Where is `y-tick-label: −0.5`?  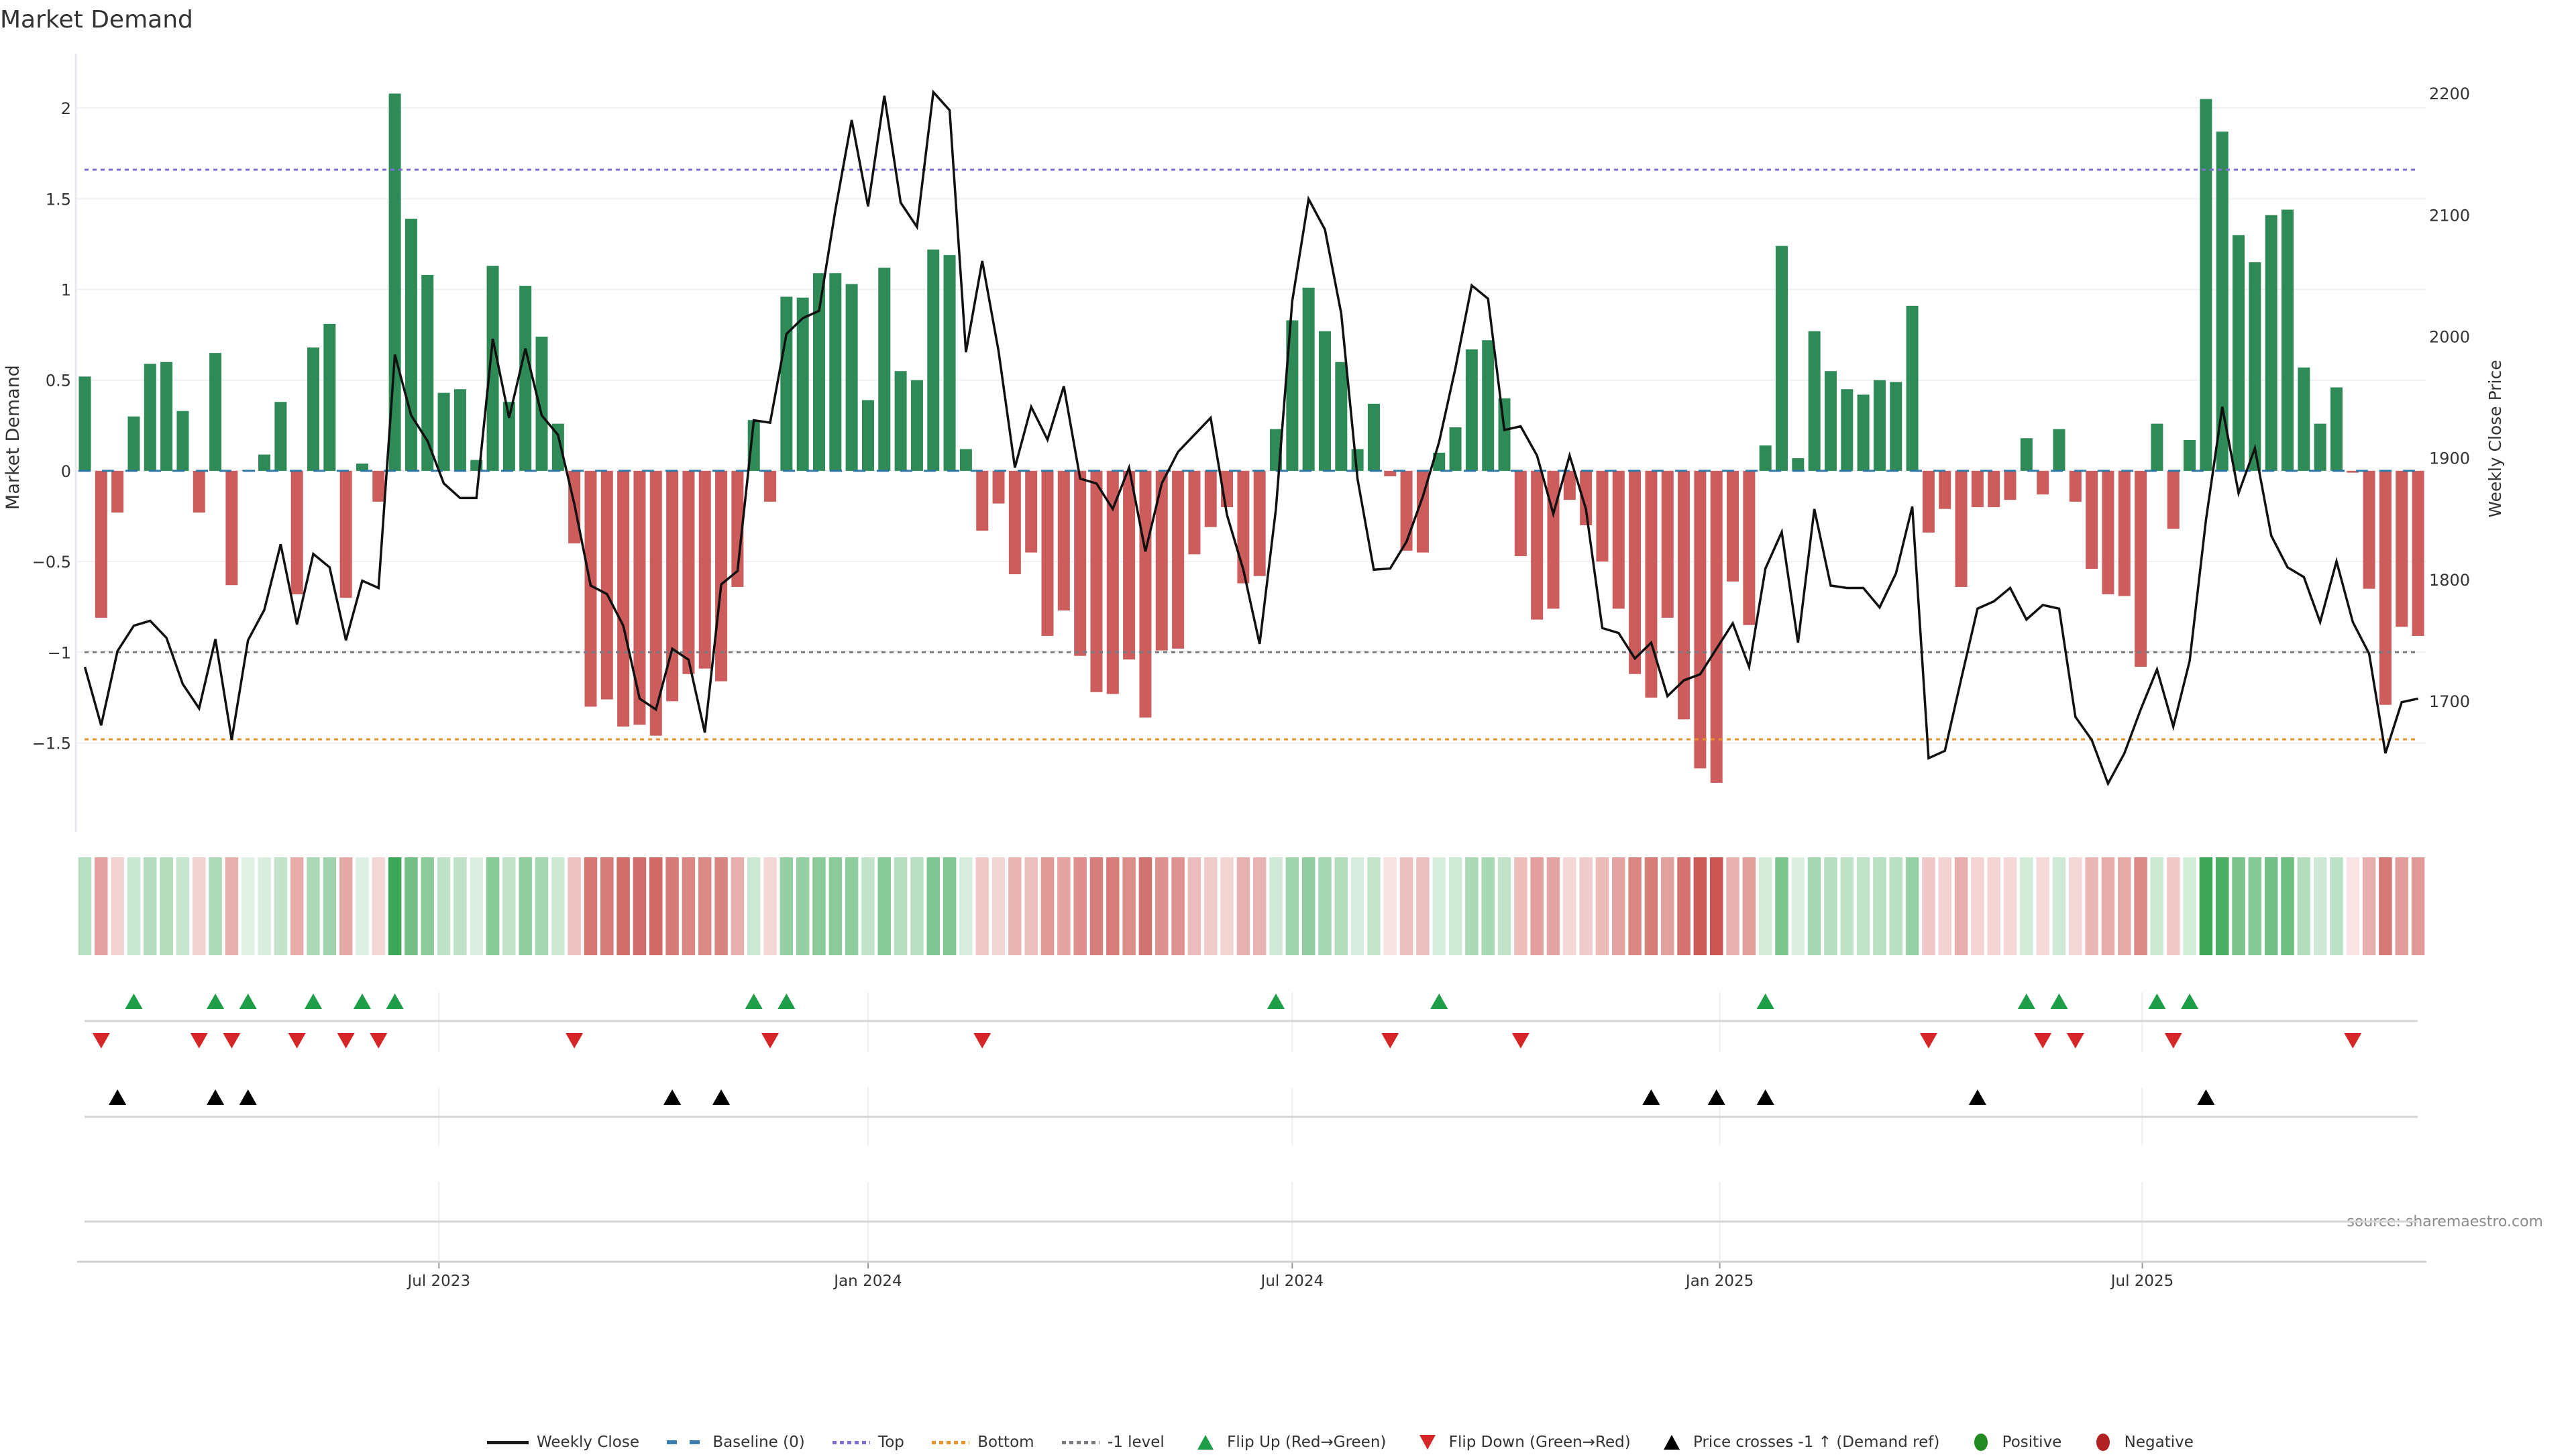 y-tick-label: −0.5 is located at coordinates (51, 562).